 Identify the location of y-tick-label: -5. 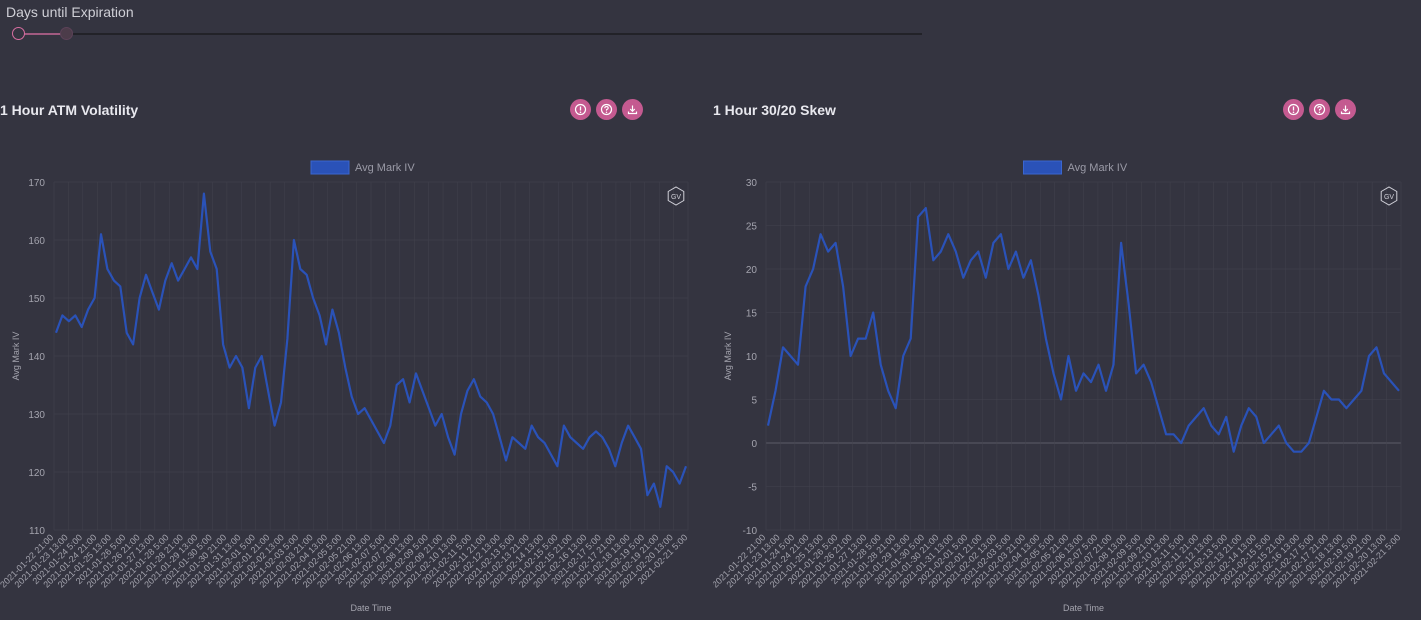
(752, 488).